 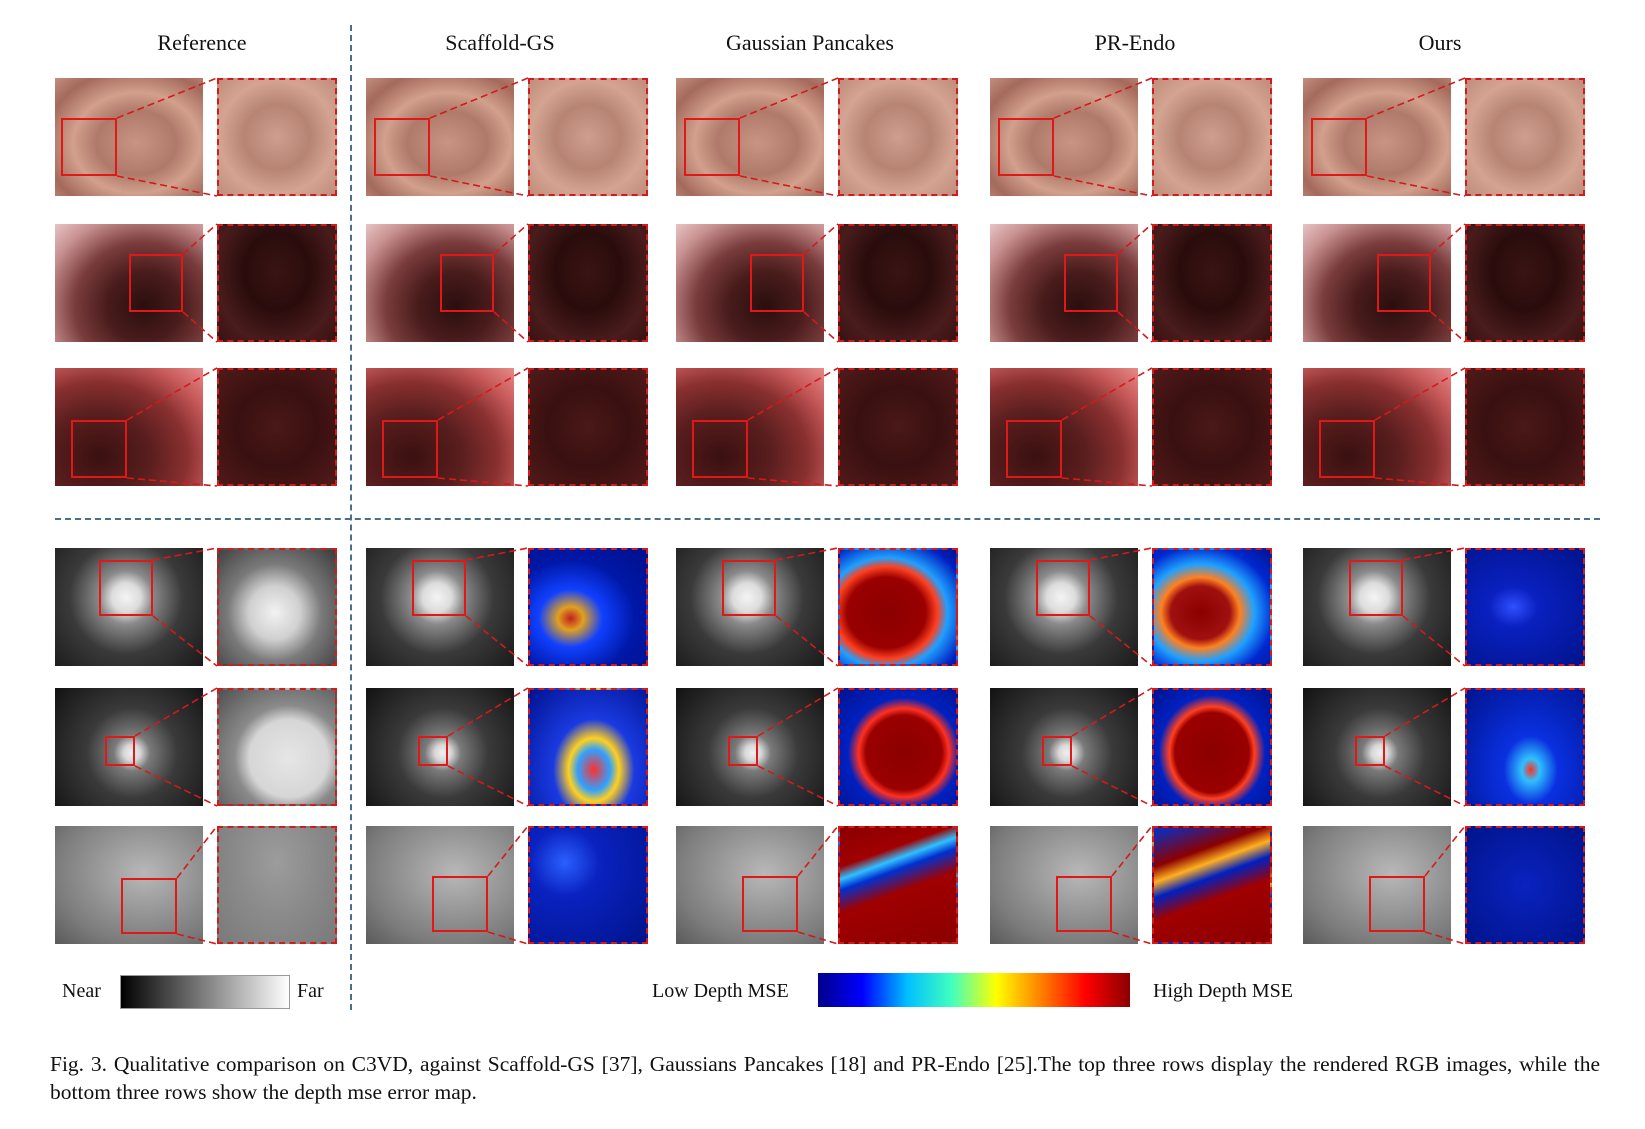 What do you see at coordinates (500, 42) in the screenshot?
I see `header-scaffold-gs: Scaffold-GS` at bounding box center [500, 42].